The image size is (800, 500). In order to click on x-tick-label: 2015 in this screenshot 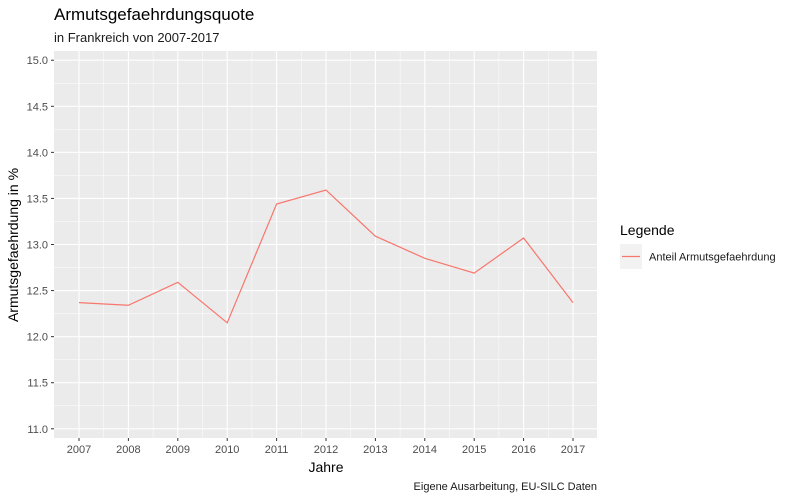, I will do `click(474, 450)`.